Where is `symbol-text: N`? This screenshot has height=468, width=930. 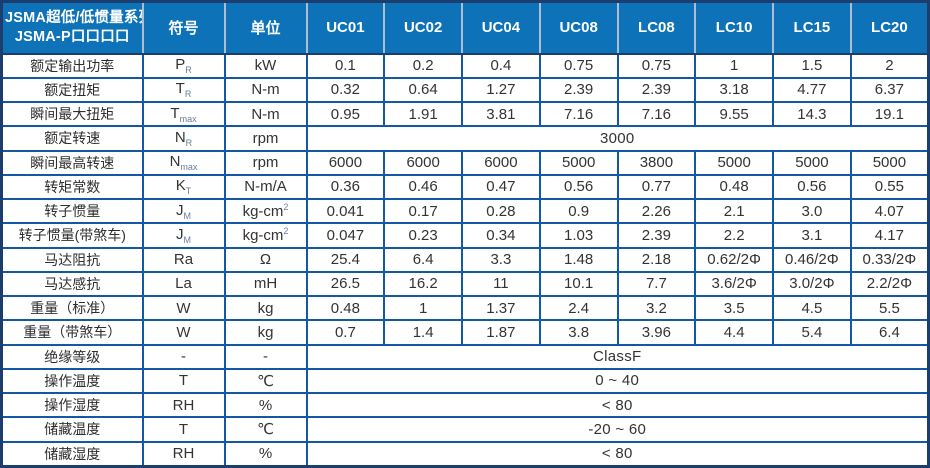 symbol-text: N is located at coordinates (175, 162).